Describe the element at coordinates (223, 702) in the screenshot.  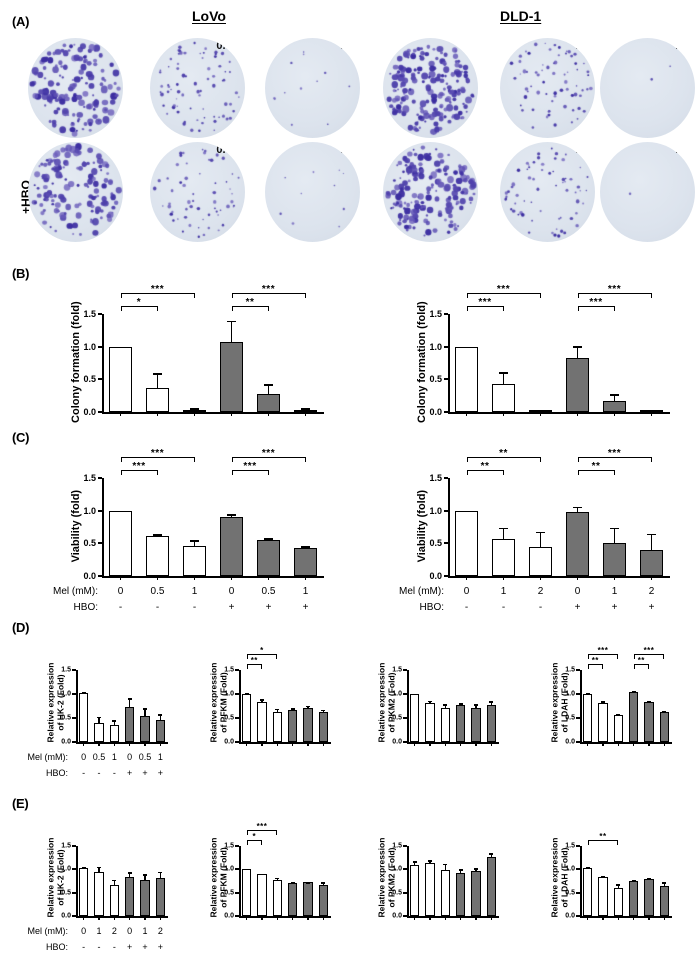
I see `y-axis-label-line2: of PFKM (Fold)` at that location.